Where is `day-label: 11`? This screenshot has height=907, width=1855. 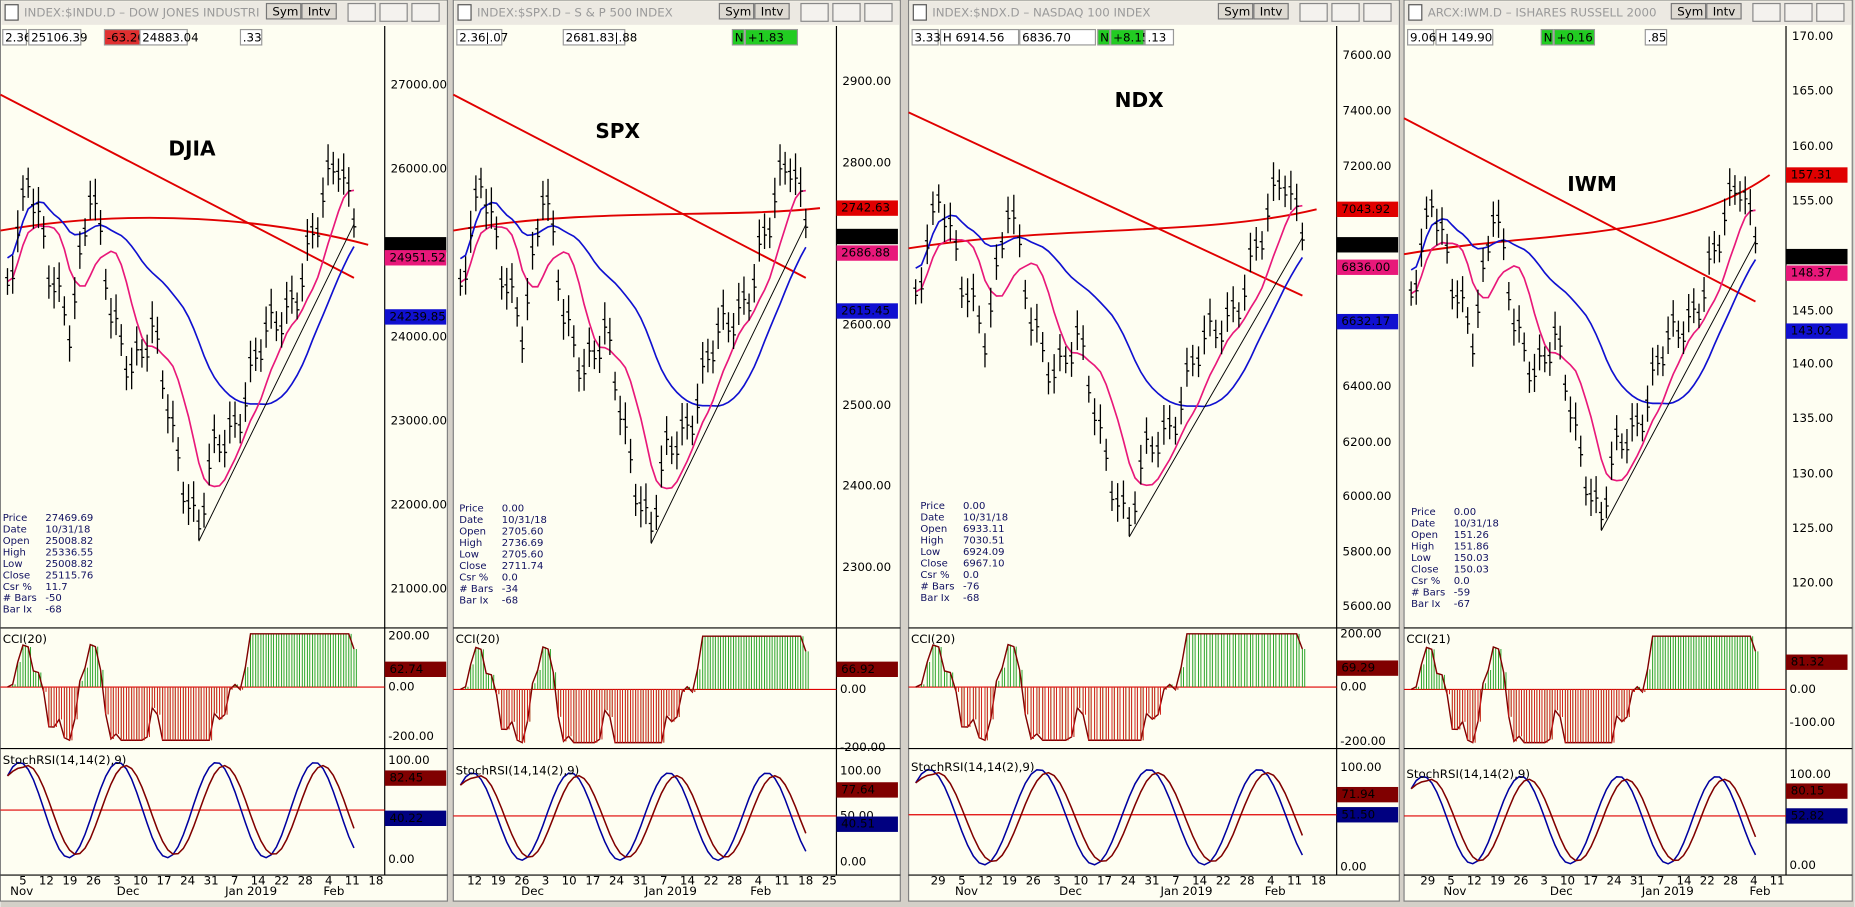 day-label: 11 is located at coordinates (1777, 880).